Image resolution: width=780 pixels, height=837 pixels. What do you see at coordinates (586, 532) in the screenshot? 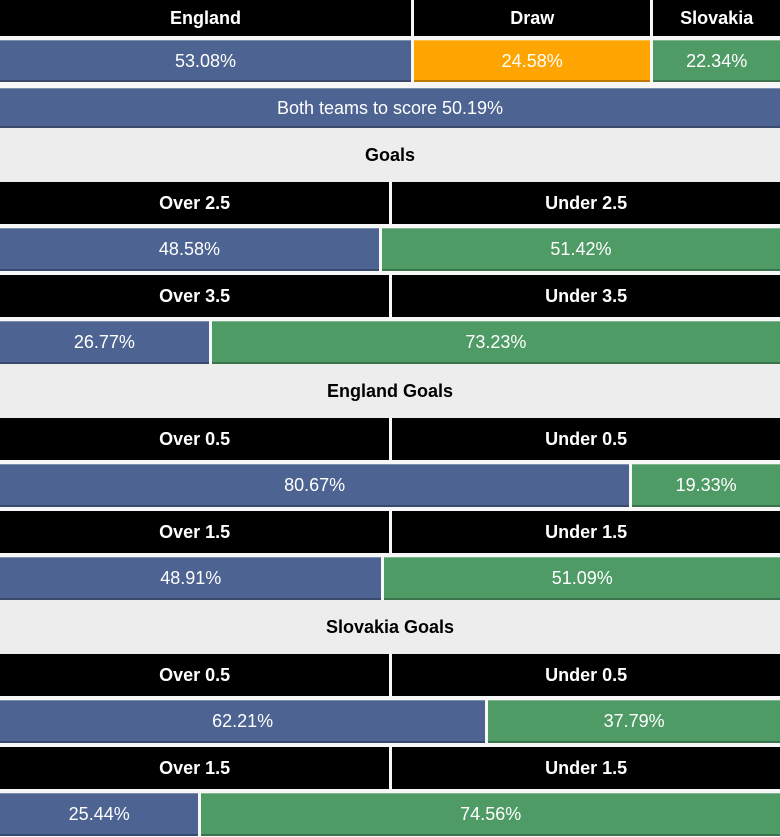
I see `header-cell-england-under-1-5: Under 1.5` at bounding box center [586, 532].